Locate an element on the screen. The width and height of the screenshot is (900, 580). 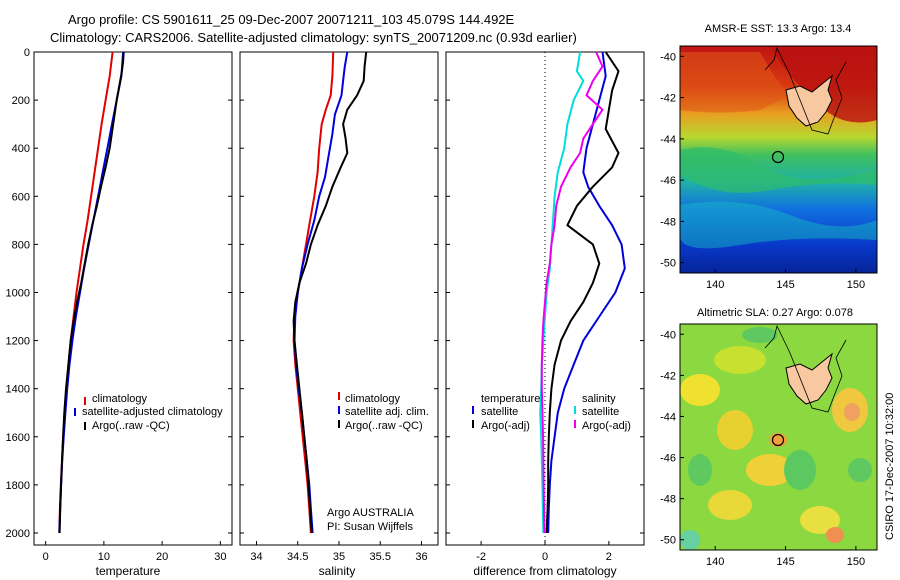
salinity-xlabel: salinity is located at coordinates (337, 571).